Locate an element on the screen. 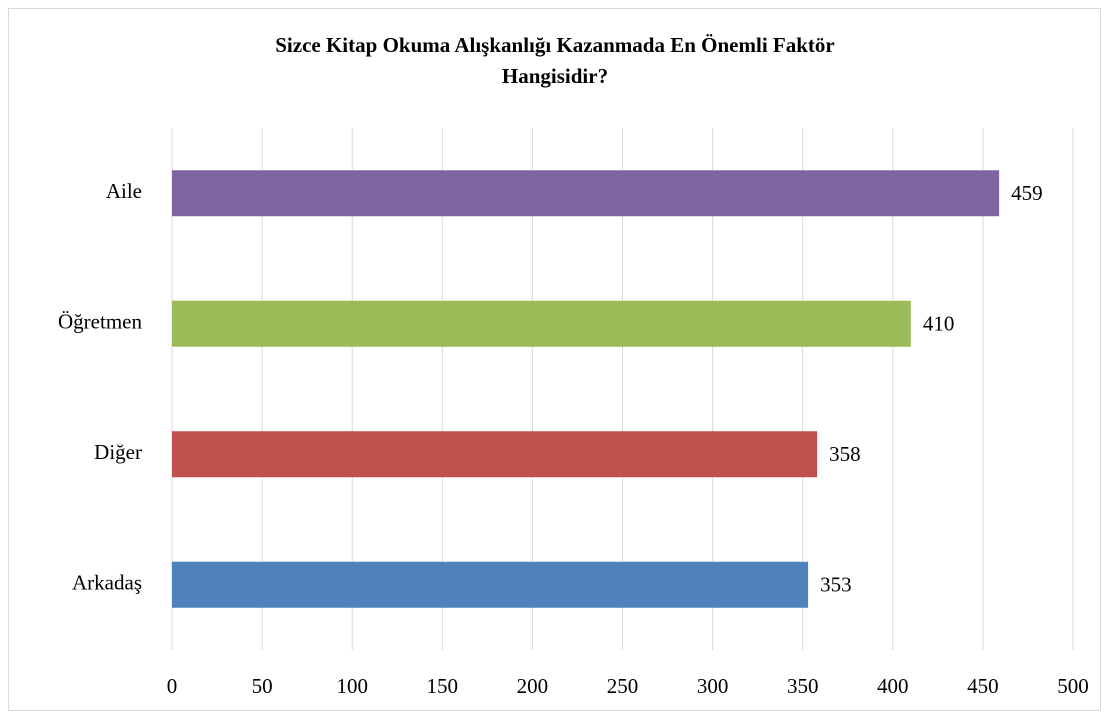 This screenshot has width=1111, height=721. x-tick-label: 100 is located at coordinates (352, 686).